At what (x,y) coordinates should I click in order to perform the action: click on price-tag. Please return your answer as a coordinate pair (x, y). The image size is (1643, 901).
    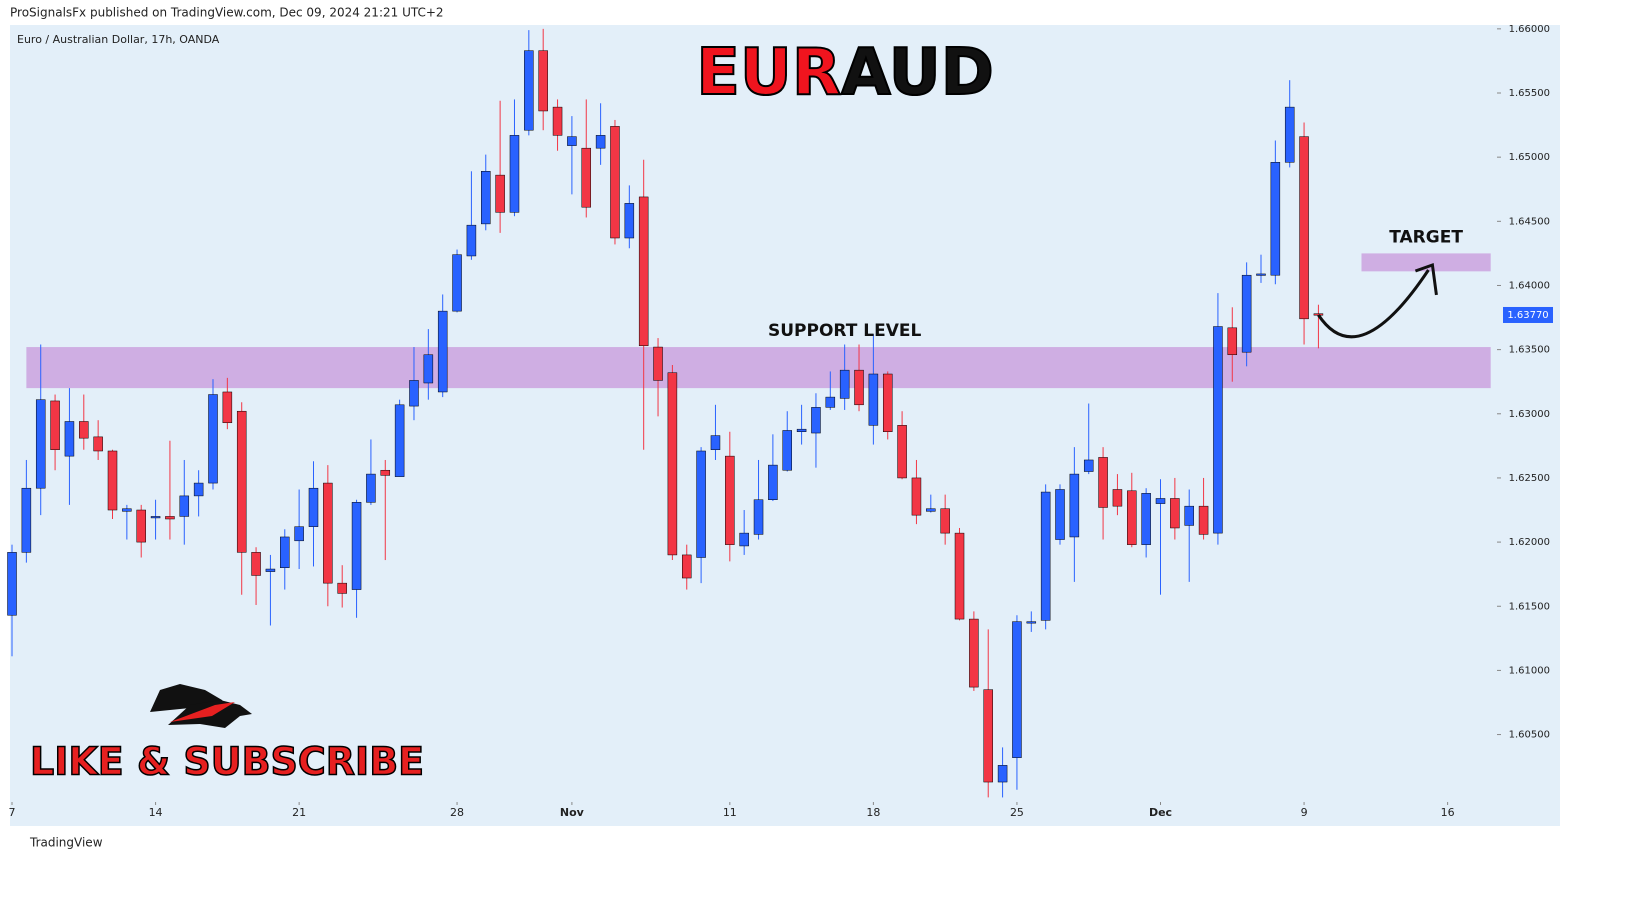
    Looking at the image, I should click on (1528, 314).